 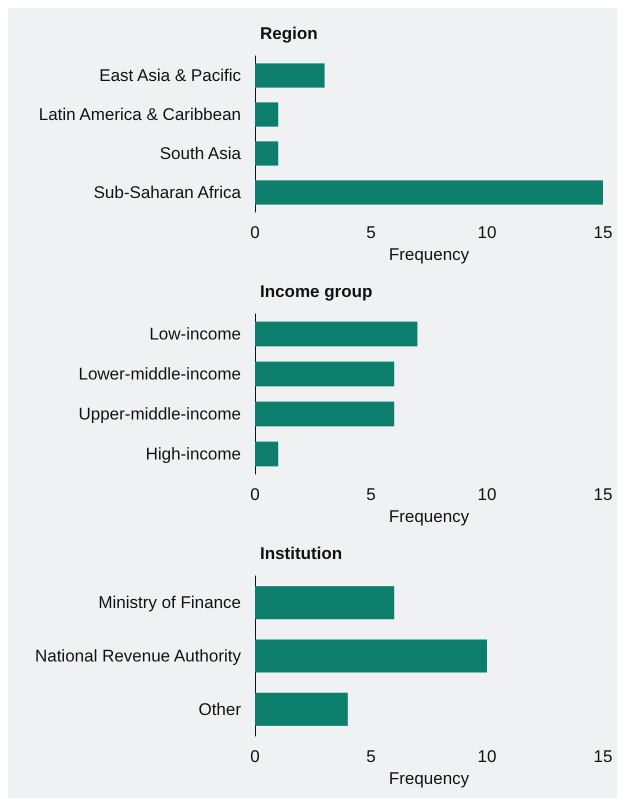 I want to click on y-tick-label: Ministry of Finance, so click(x=169, y=602).